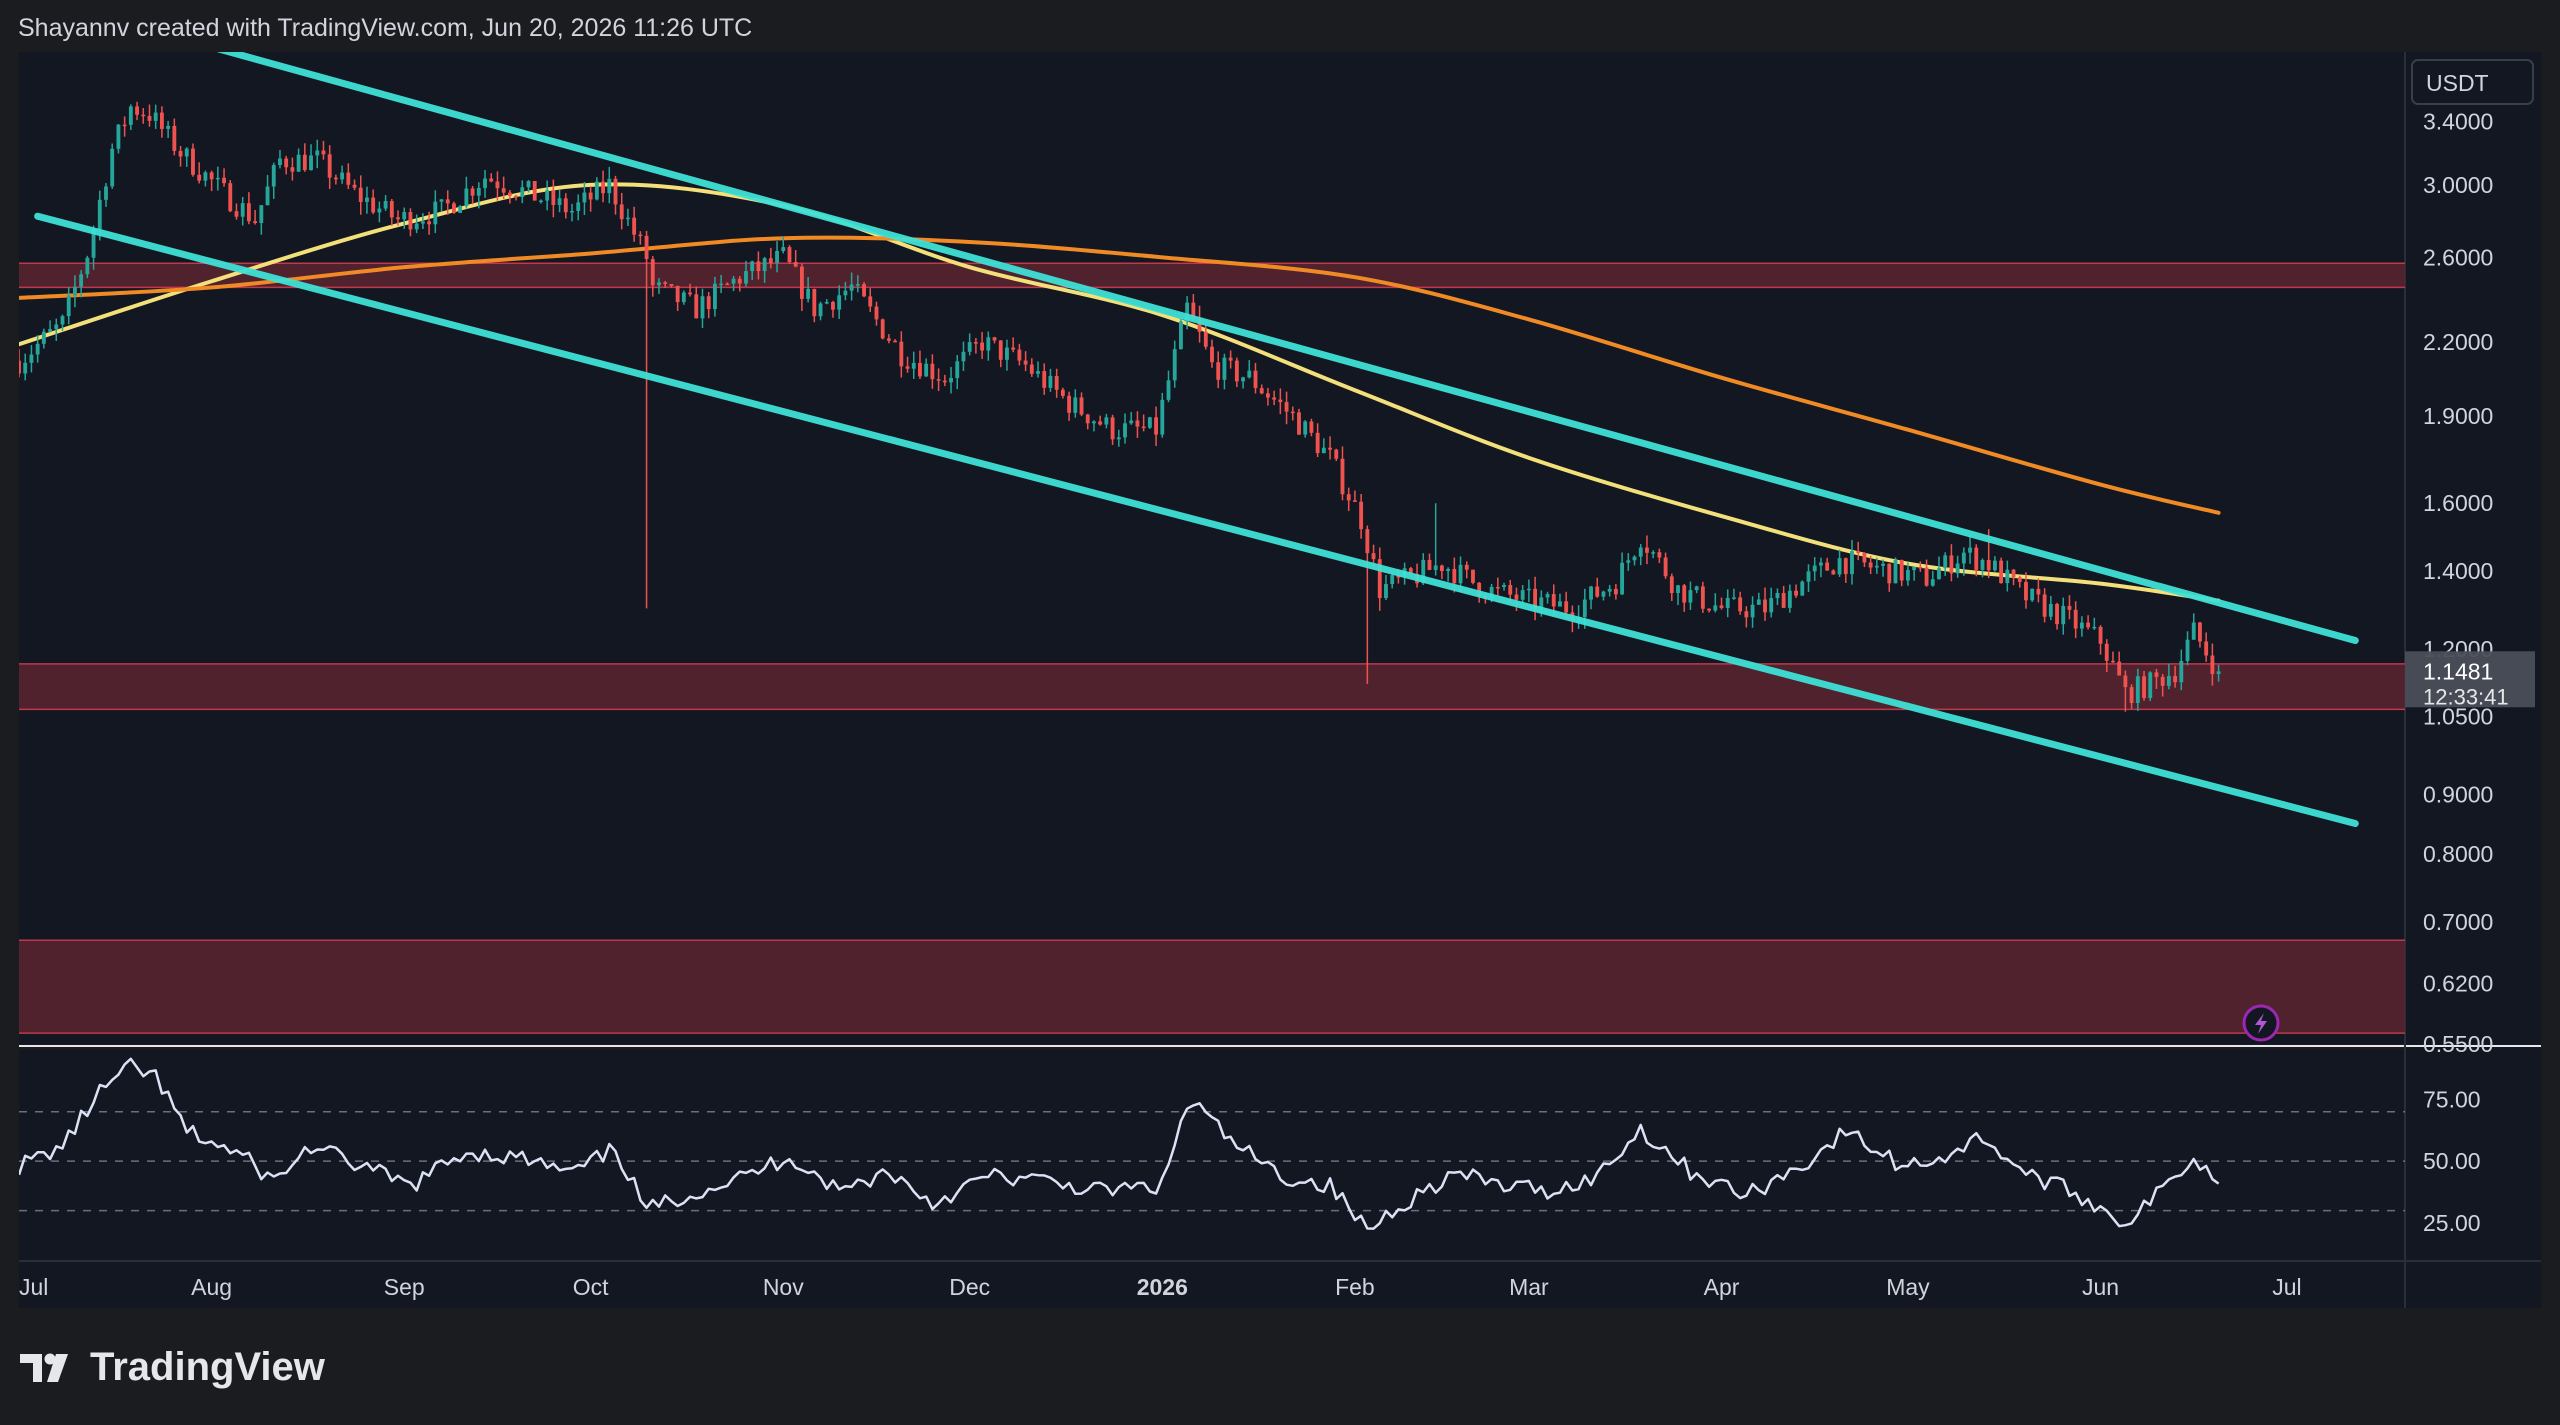  What do you see at coordinates (1212, 1143) in the screenshot?
I see `rsi-indicator` at bounding box center [1212, 1143].